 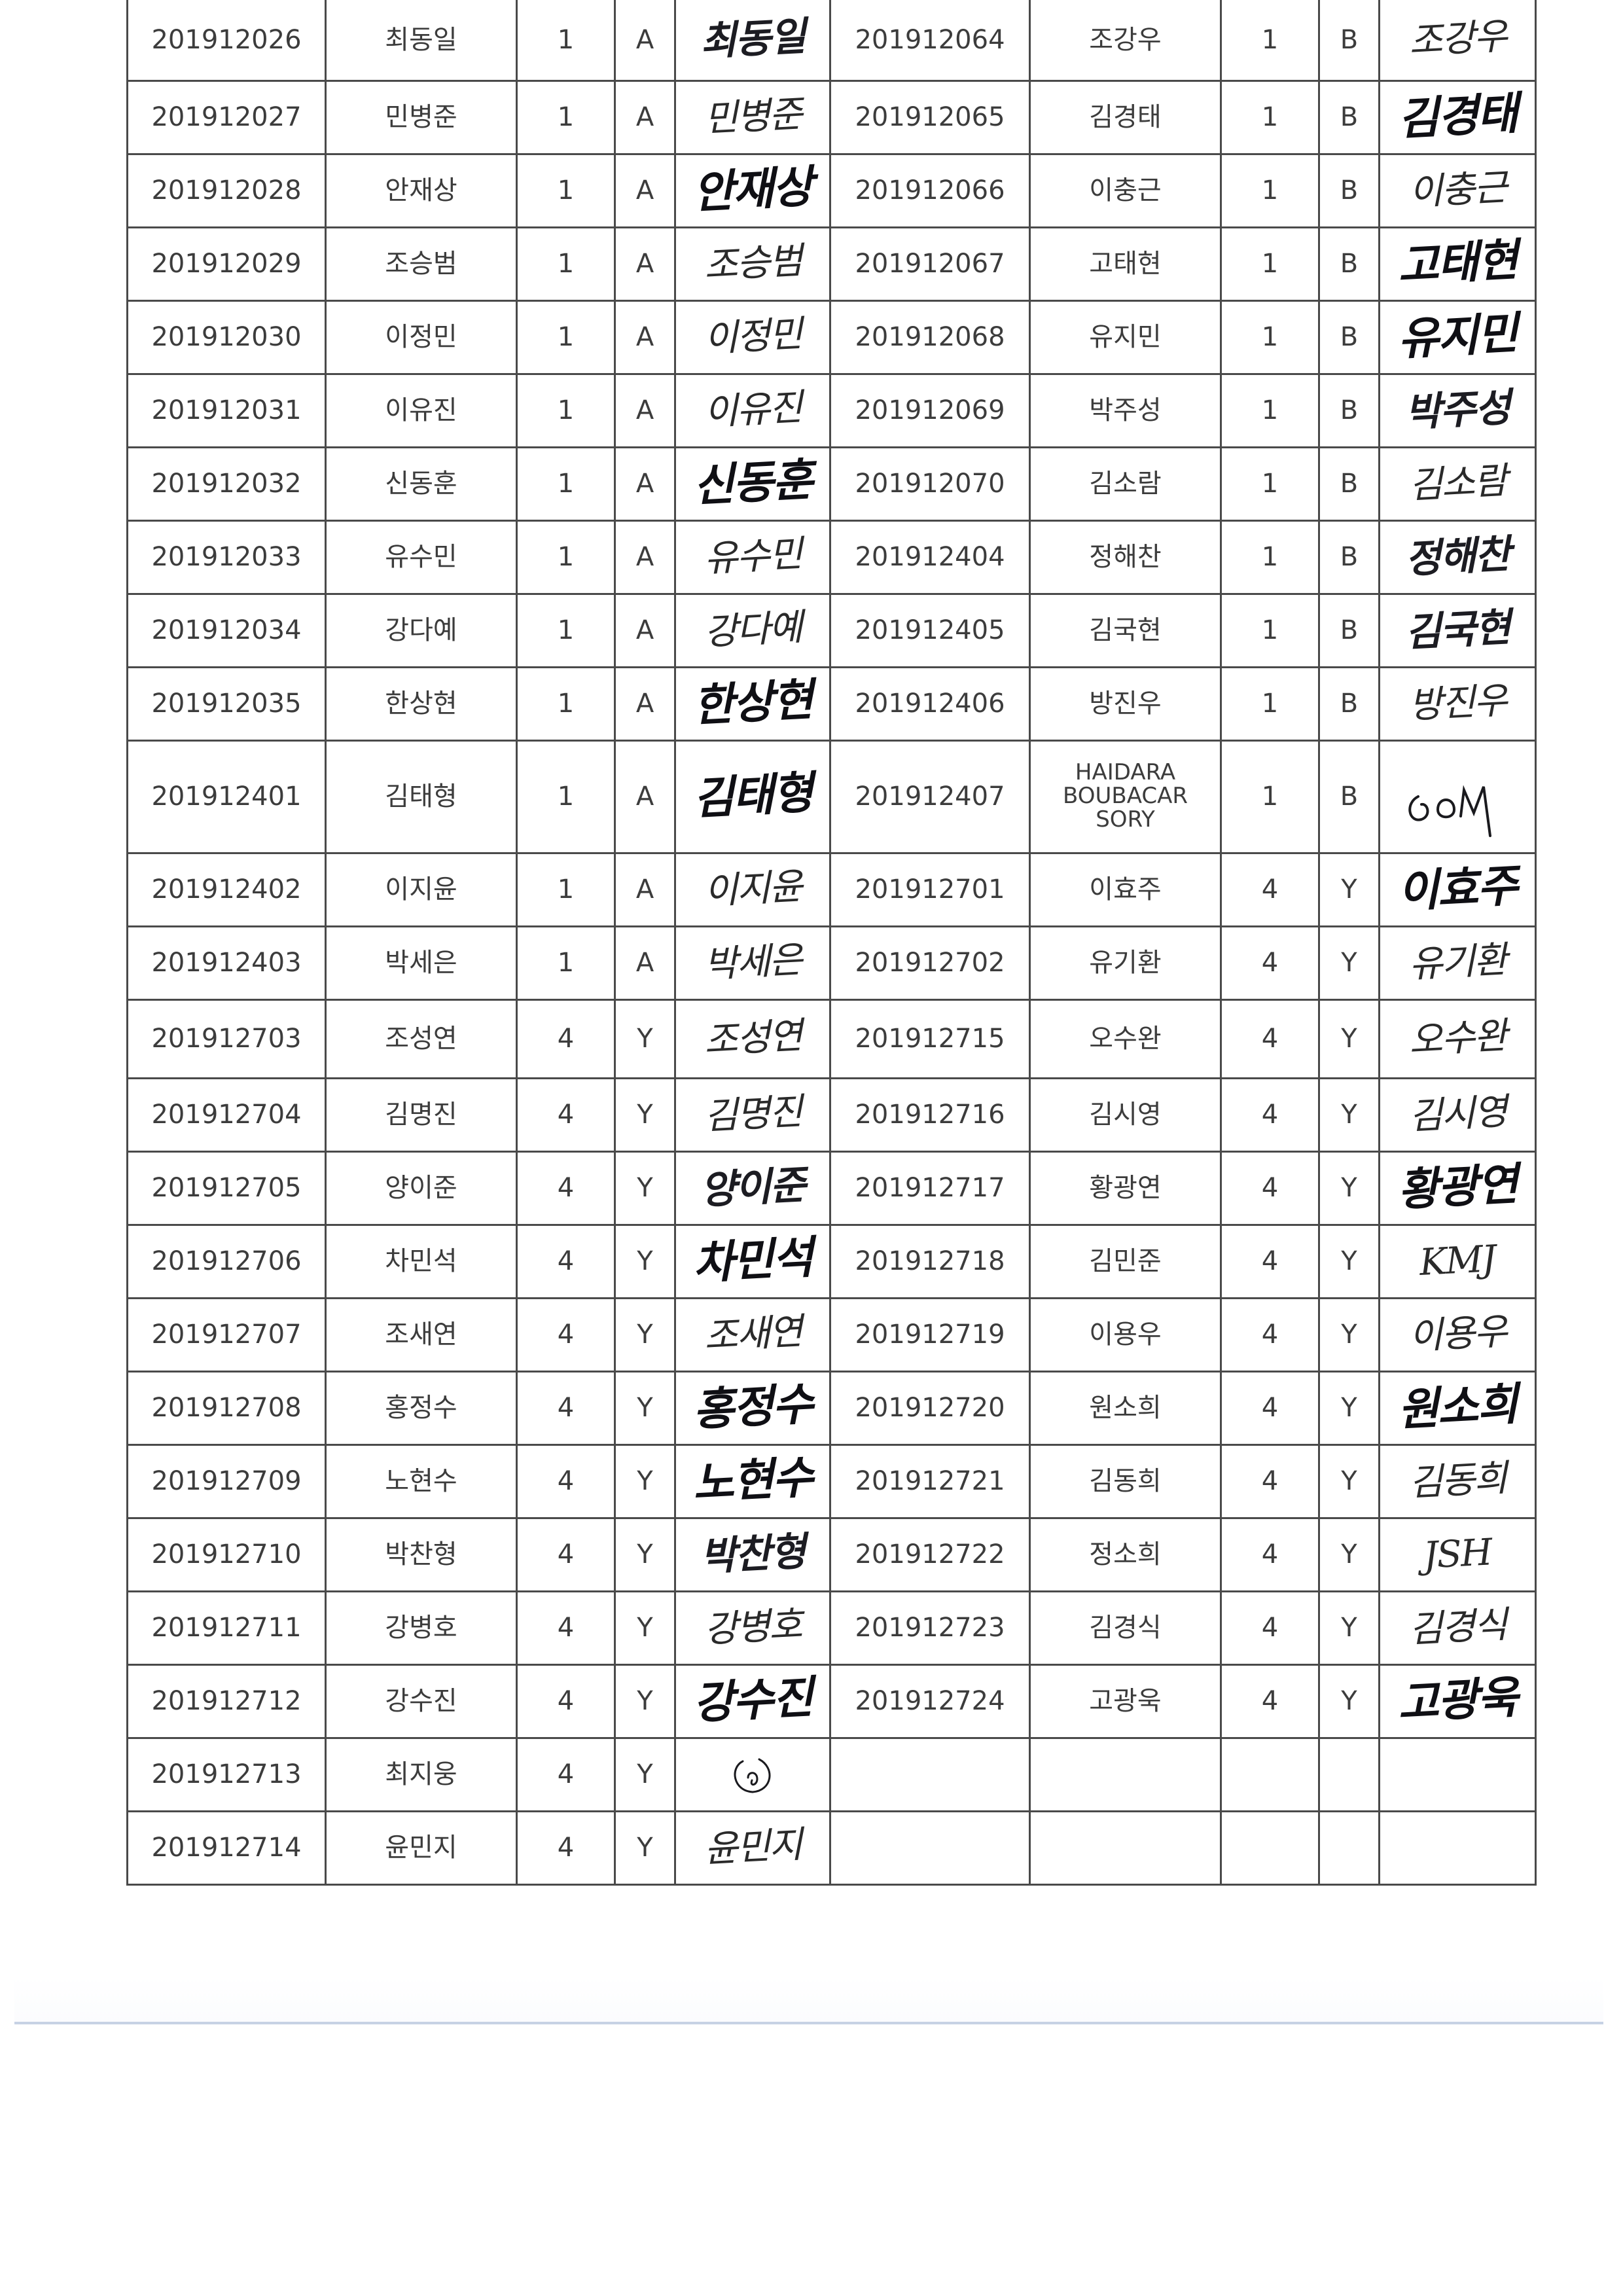 What do you see at coordinates (752, 1038) in the screenshot?
I see `signature-cell: 조성연` at bounding box center [752, 1038].